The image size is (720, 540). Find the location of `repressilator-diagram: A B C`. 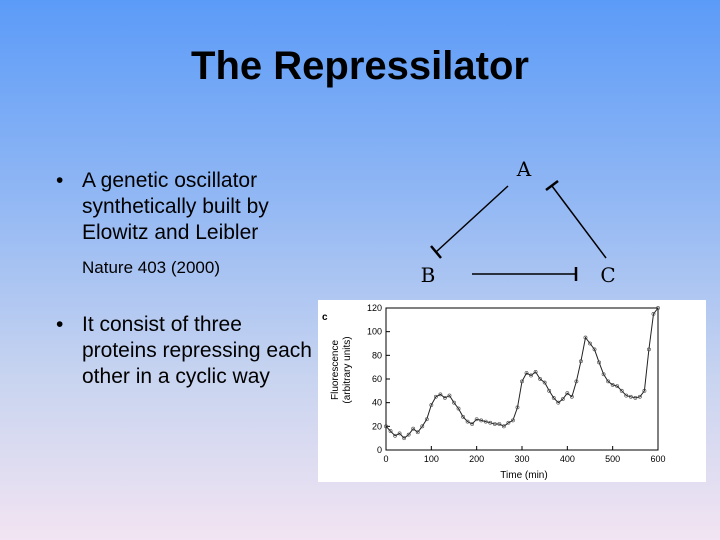

repressilator-diagram: A B C is located at coordinates (518, 222).